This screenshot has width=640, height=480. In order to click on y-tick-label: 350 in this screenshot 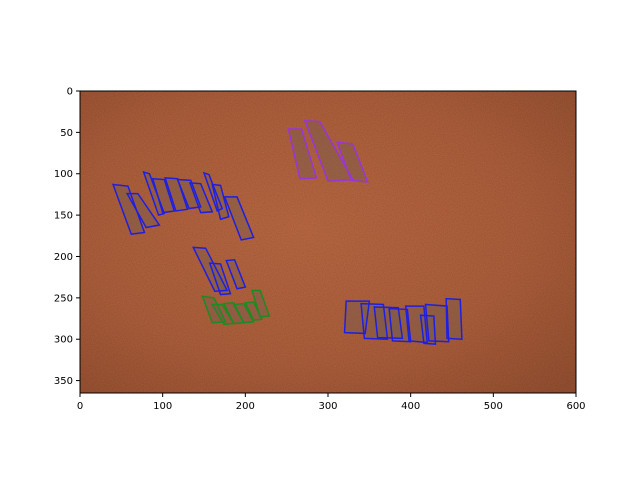, I will do `click(63, 381)`.